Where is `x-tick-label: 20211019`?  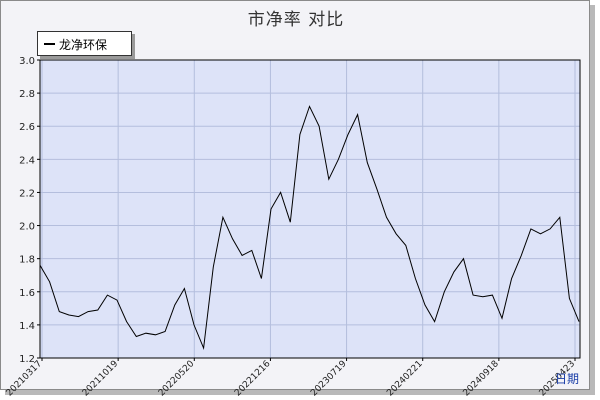
x-tick-label: 20211019 is located at coordinates (101, 379).